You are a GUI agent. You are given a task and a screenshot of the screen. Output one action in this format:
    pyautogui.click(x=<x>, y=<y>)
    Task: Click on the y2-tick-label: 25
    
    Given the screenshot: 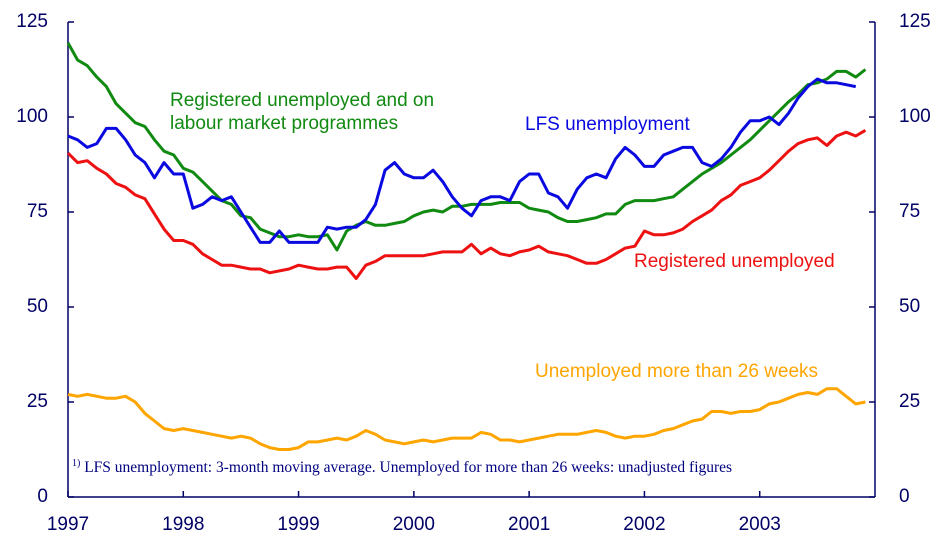 What is the action you would take?
    pyautogui.click(x=909, y=401)
    